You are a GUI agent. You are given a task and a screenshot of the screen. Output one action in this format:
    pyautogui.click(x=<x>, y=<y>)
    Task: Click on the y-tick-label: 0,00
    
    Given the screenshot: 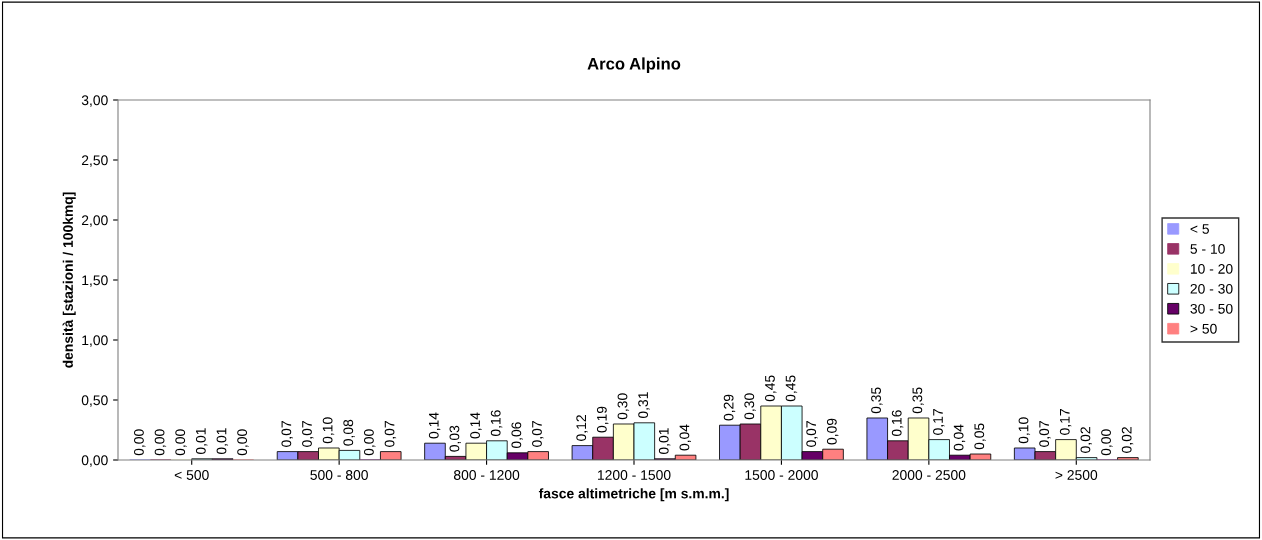 What is the action you would take?
    pyautogui.click(x=94, y=461)
    